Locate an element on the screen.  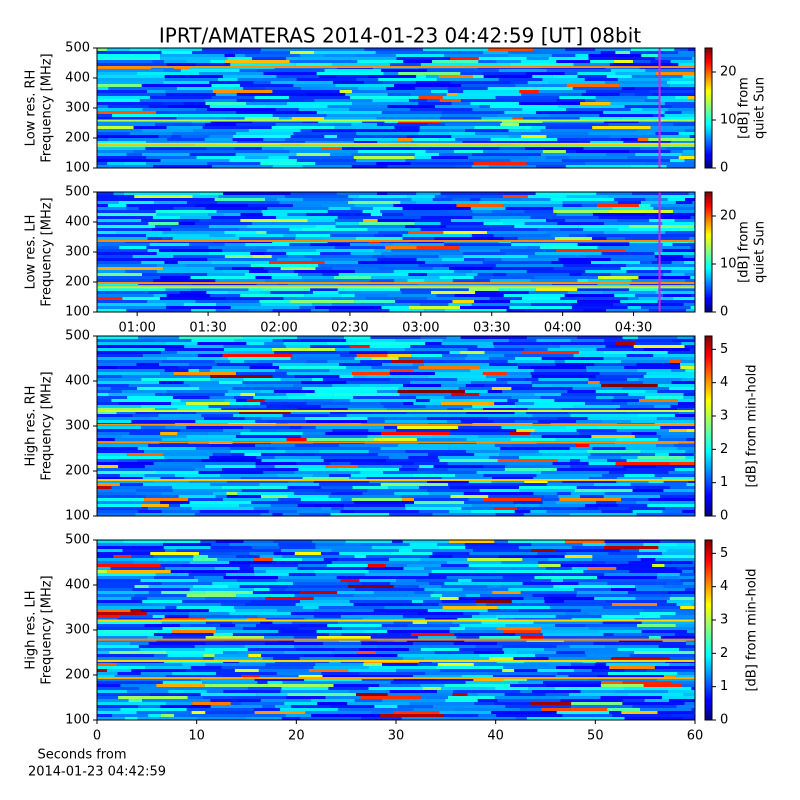
x-tick-label: 03:00 is located at coordinates (420, 328).